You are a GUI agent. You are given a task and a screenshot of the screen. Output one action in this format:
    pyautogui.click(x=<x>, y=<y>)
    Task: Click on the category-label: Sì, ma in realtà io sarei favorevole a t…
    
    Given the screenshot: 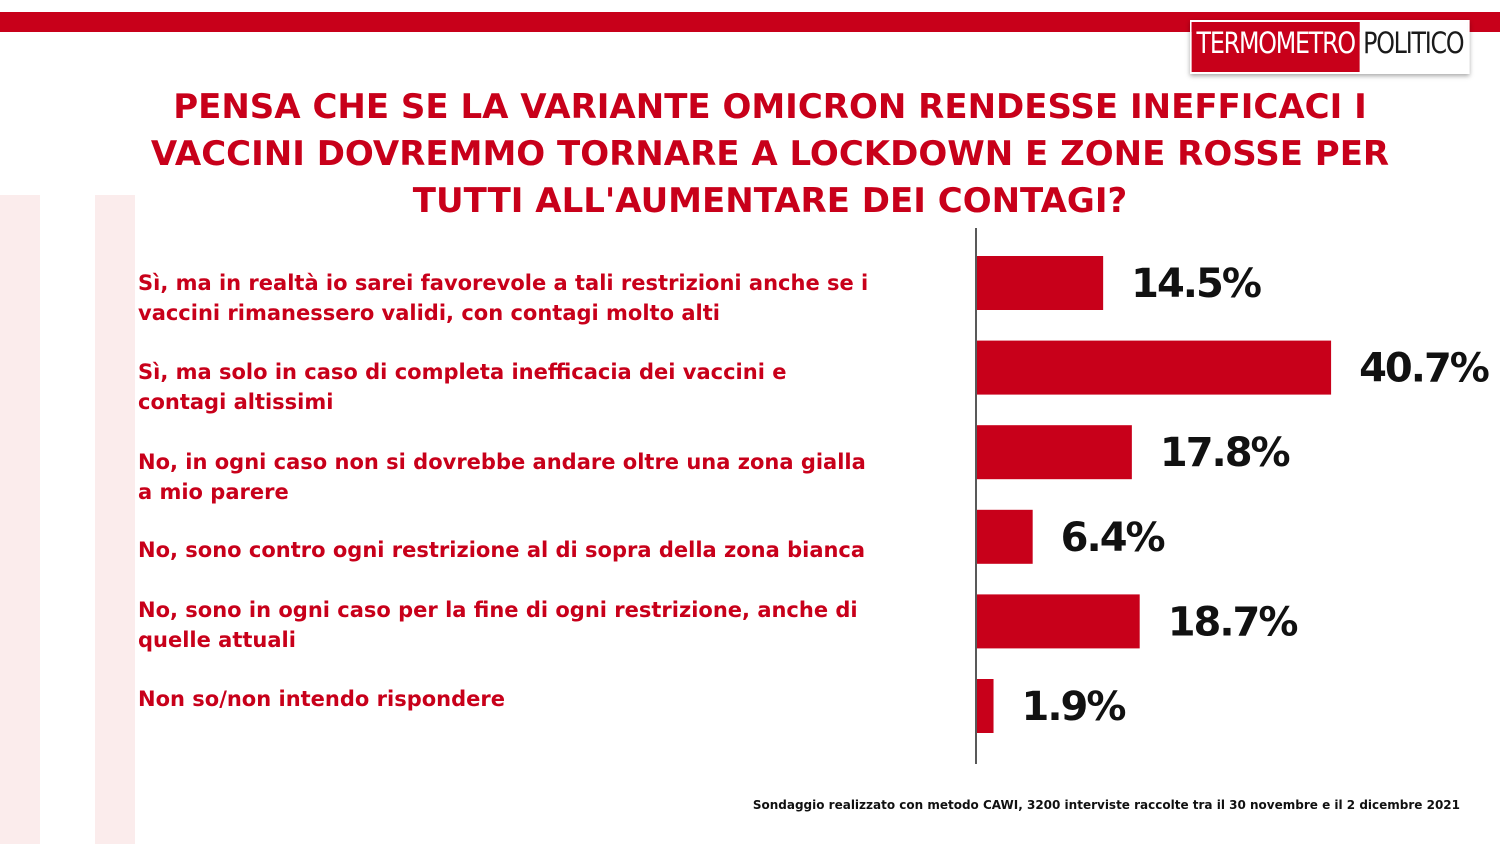 What is the action you would take?
    pyautogui.click(x=548, y=298)
    